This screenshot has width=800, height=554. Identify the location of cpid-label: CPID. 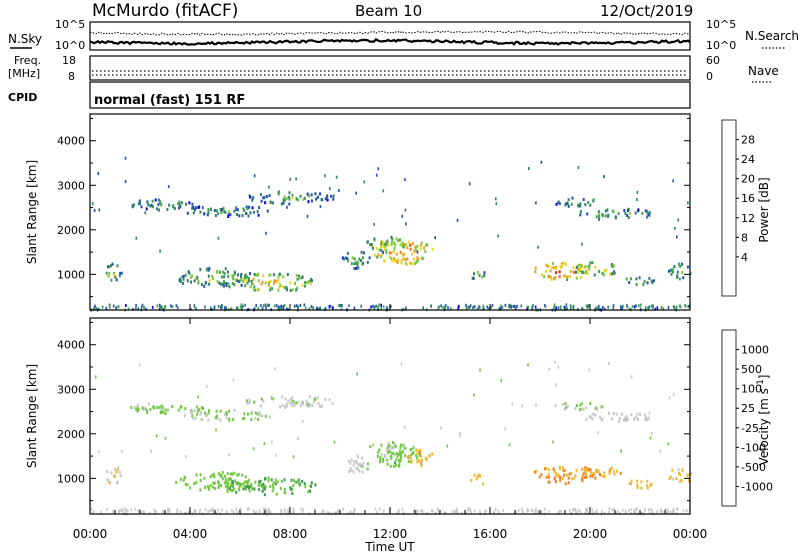
(22, 97).